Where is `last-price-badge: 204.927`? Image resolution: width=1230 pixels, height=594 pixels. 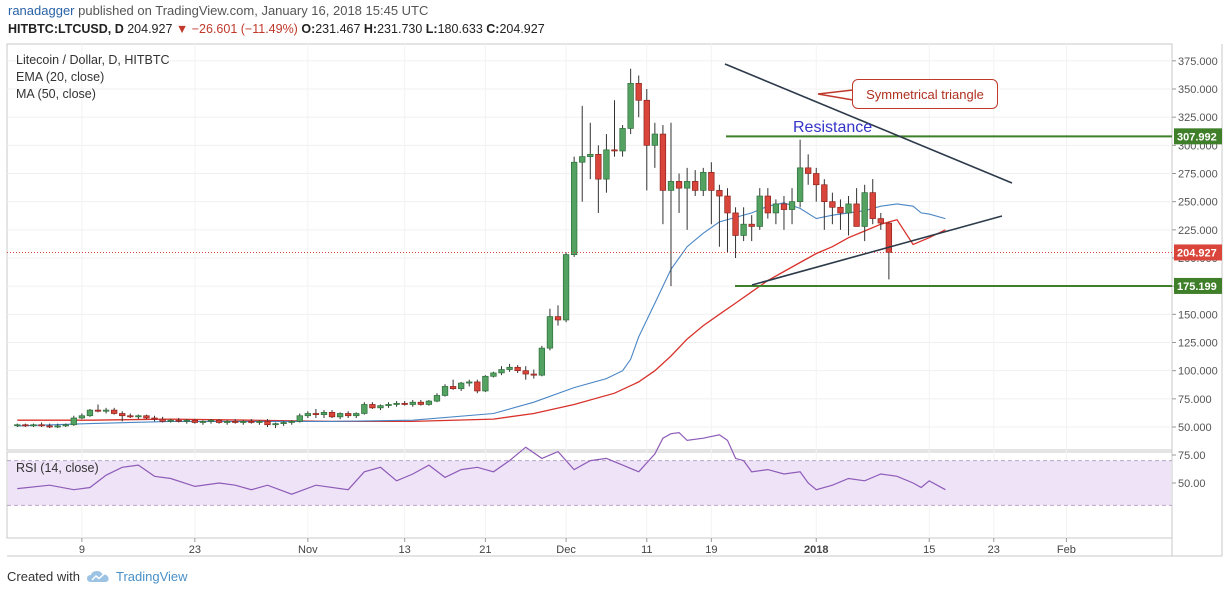
last-price-badge: 204.927 is located at coordinates (1197, 253).